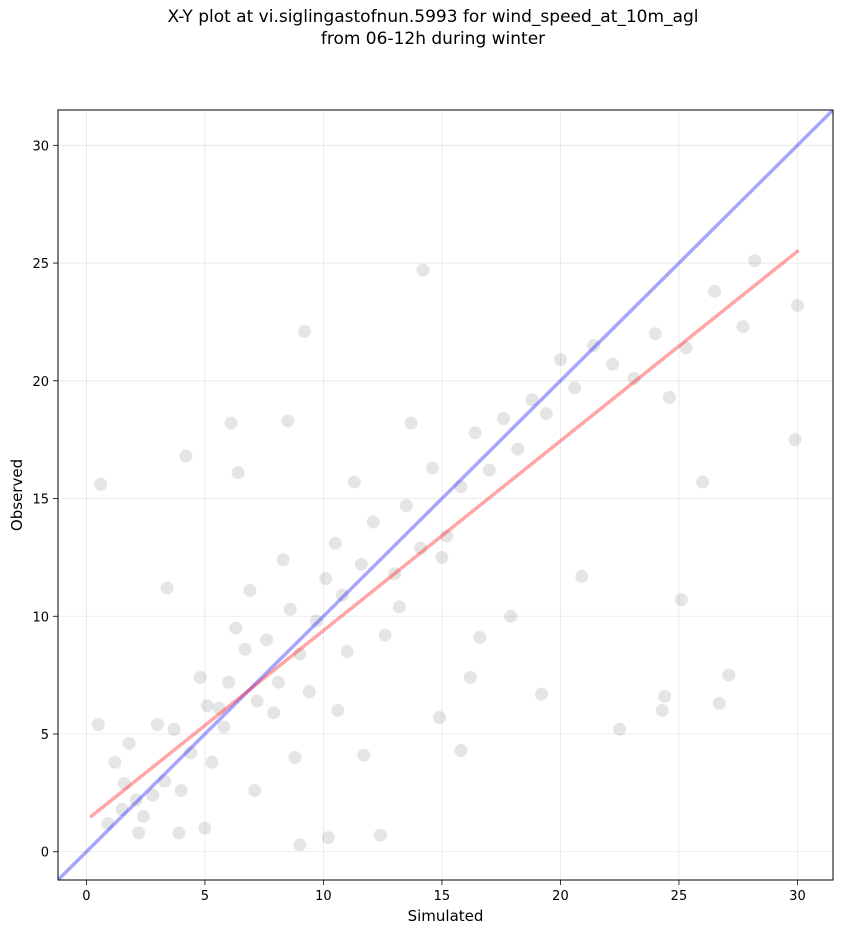 The height and width of the screenshot is (934, 843). I want to click on x-tick-label: 10, so click(323, 896).